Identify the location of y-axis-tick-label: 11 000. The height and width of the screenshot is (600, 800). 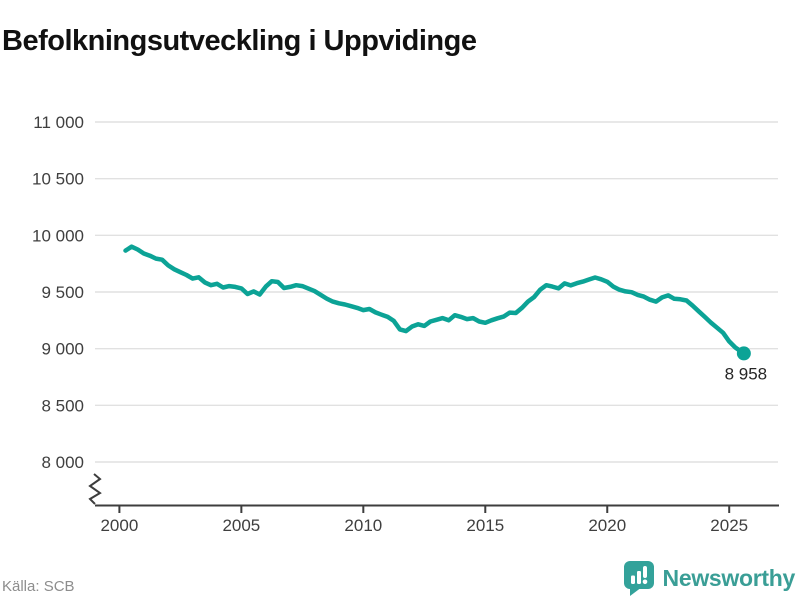
(58, 122).